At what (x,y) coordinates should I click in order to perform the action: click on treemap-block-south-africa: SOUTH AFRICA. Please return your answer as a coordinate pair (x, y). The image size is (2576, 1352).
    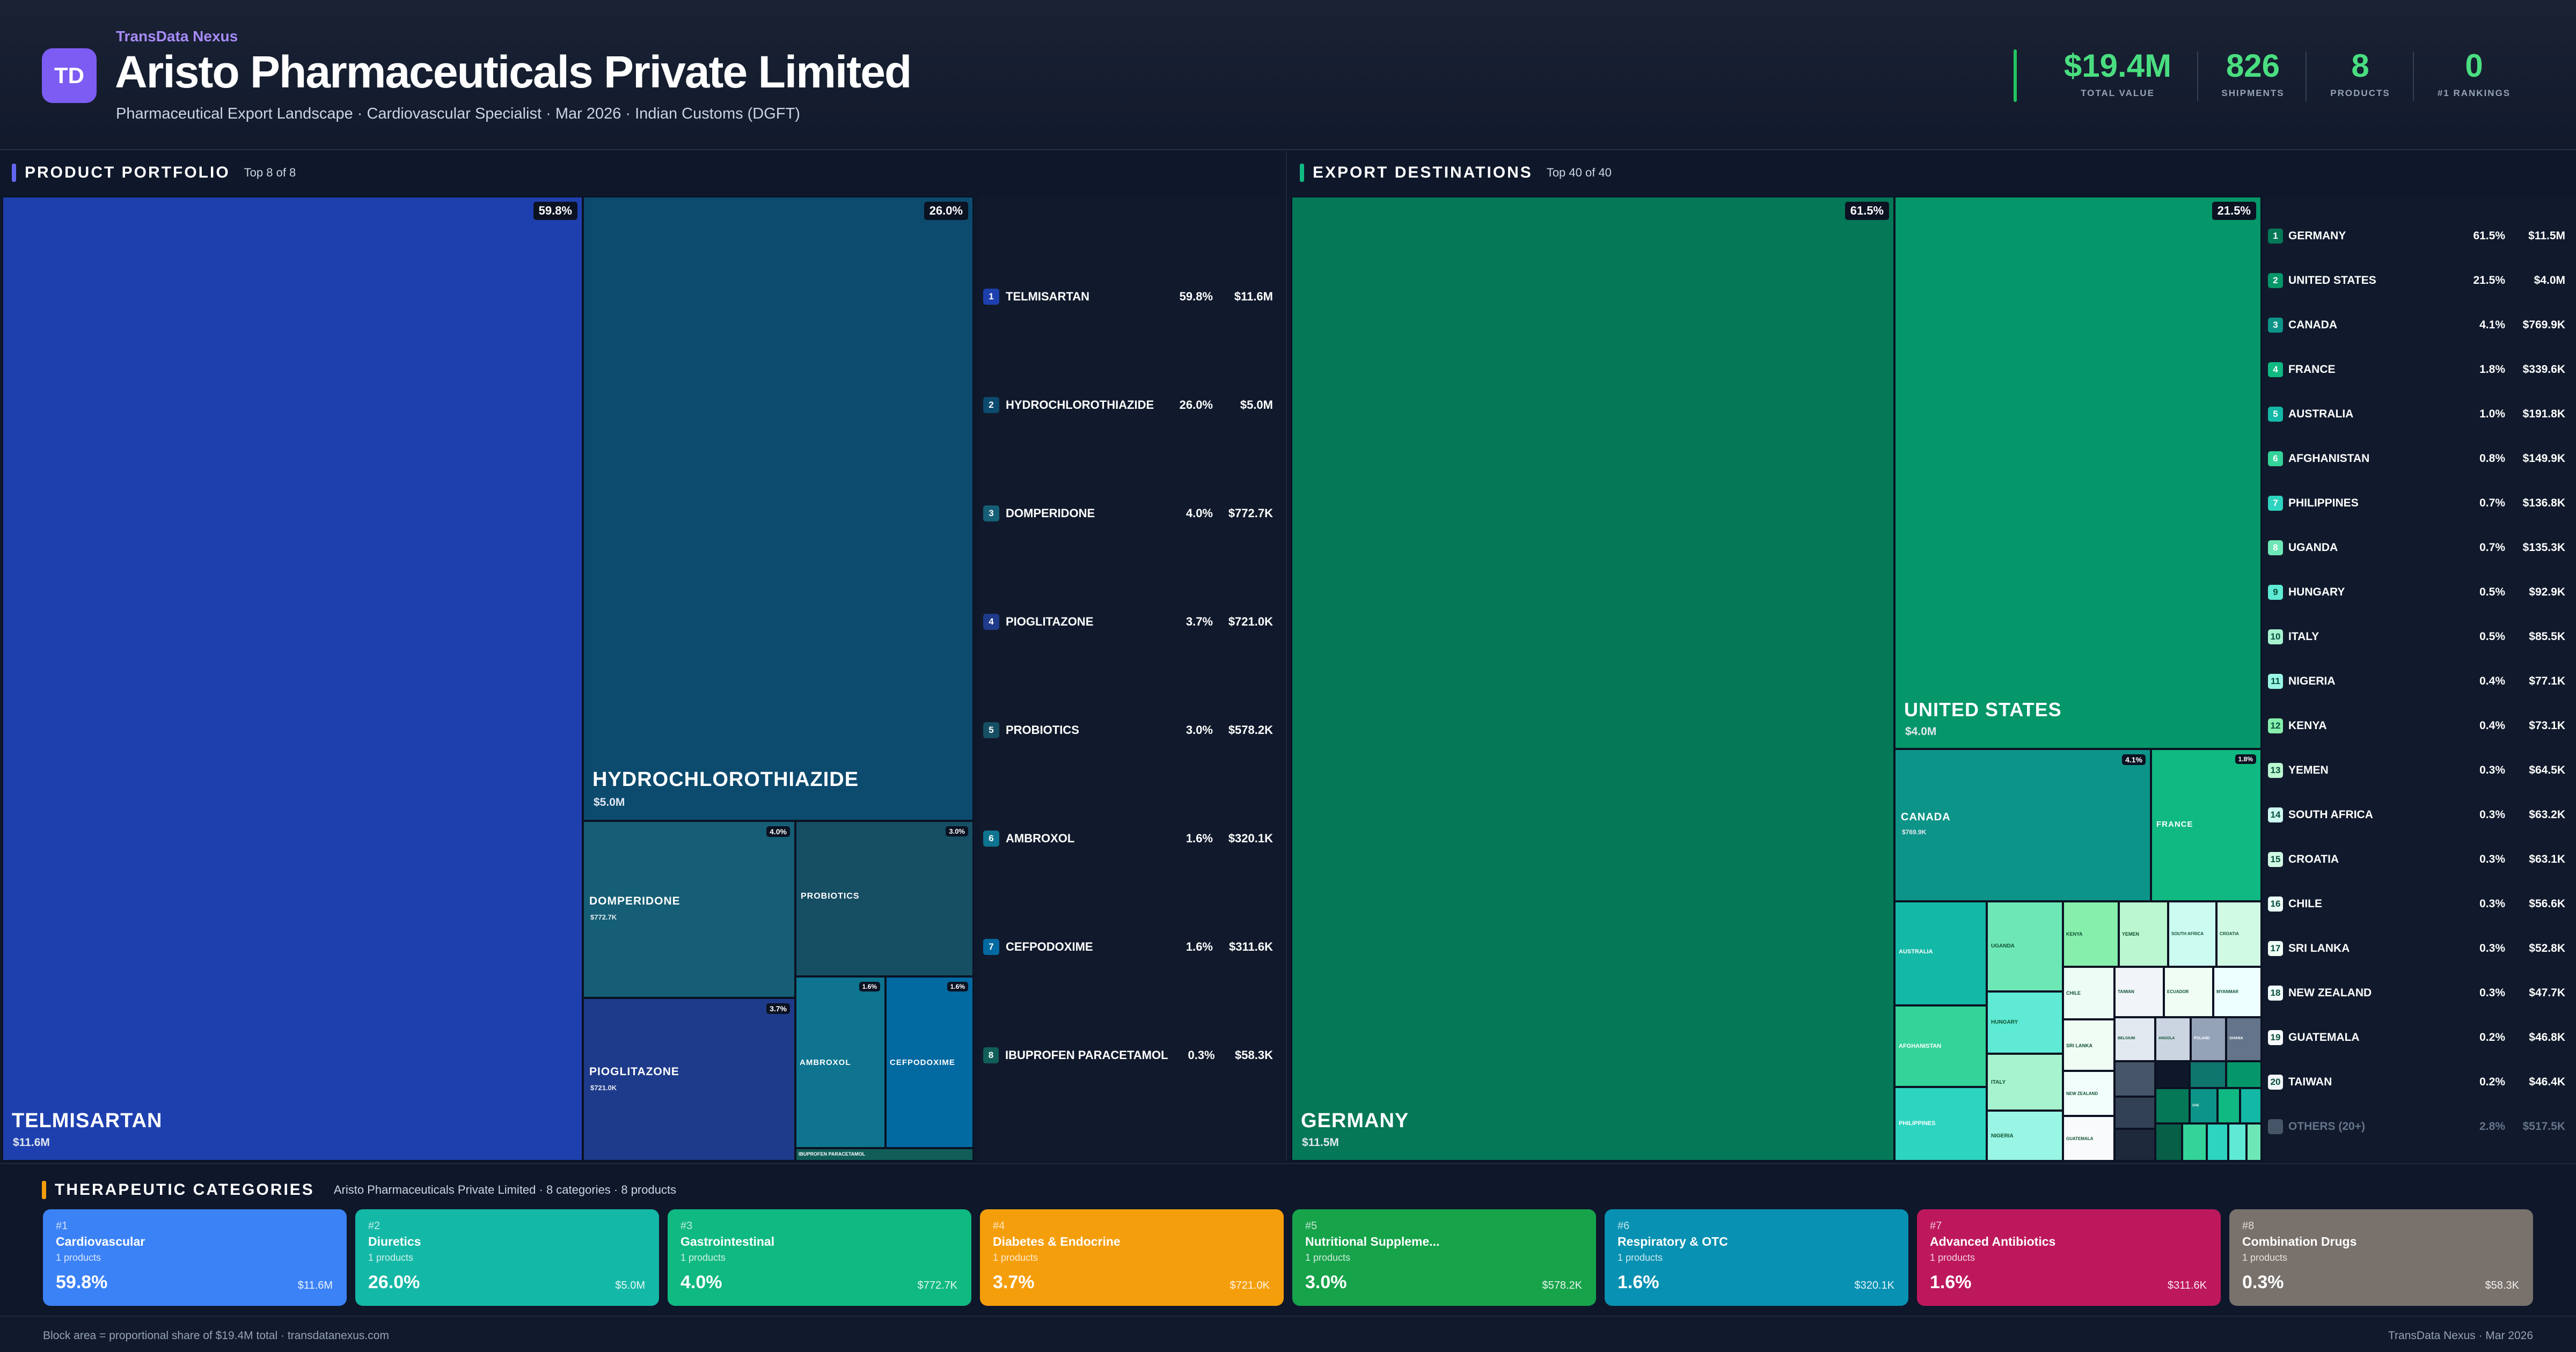
    Looking at the image, I should click on (2192, 934).